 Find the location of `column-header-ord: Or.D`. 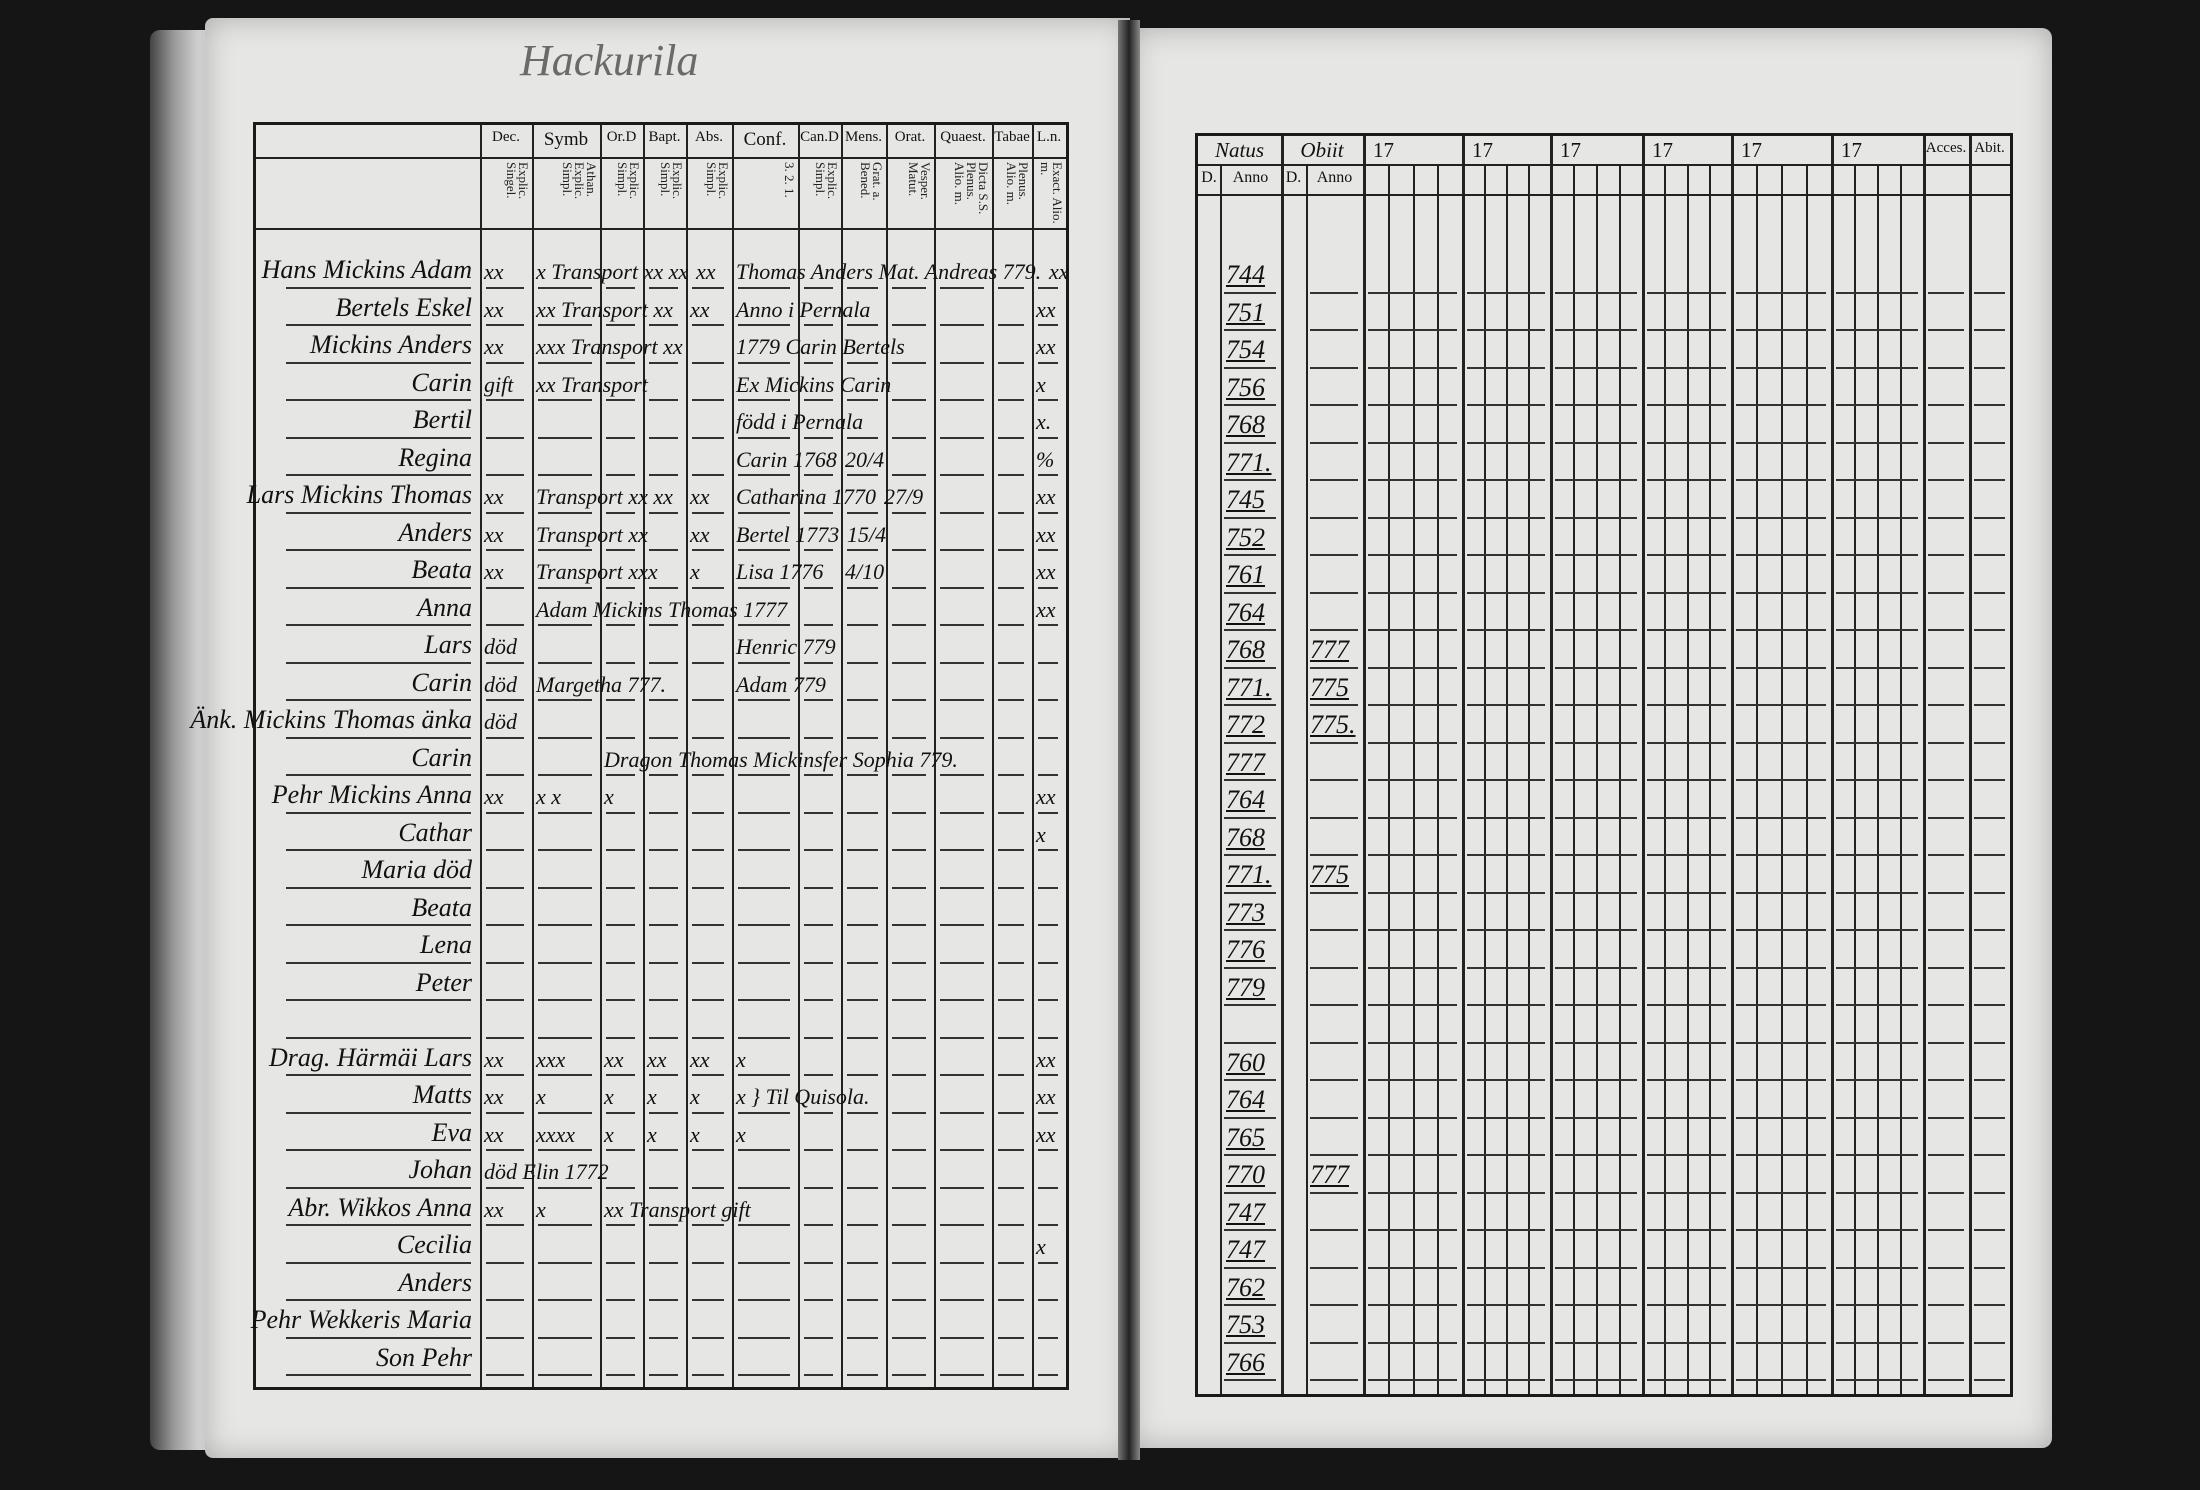

column-header-ord: Or.D is located at coordinates (621, 137).